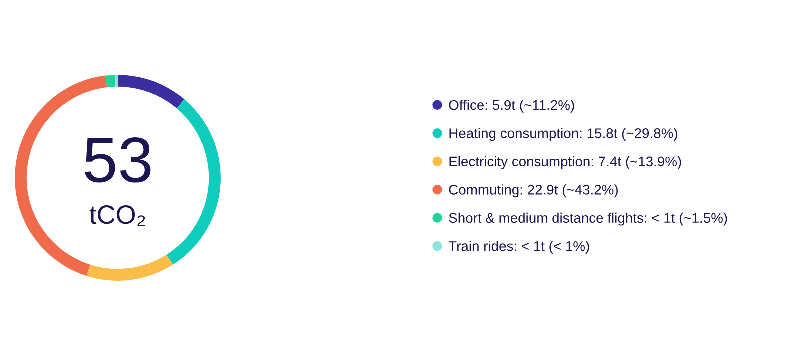 The image size is (795, 354). Describe the element at coordinates (118, 216) in the screenshot. I see `text: tCO₂` at that location.